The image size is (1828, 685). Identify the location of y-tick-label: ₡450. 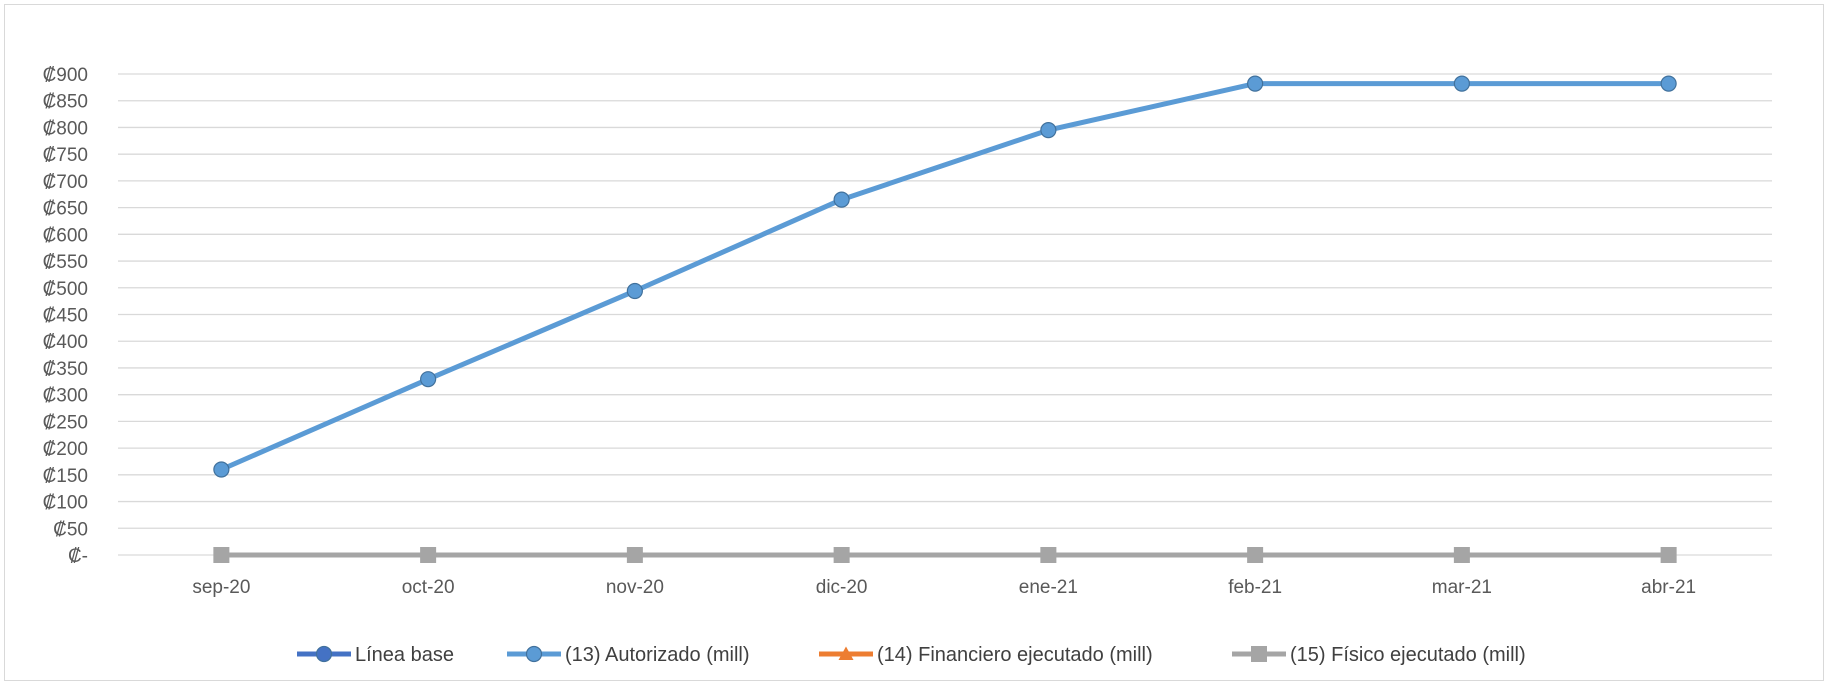
(65, 316).